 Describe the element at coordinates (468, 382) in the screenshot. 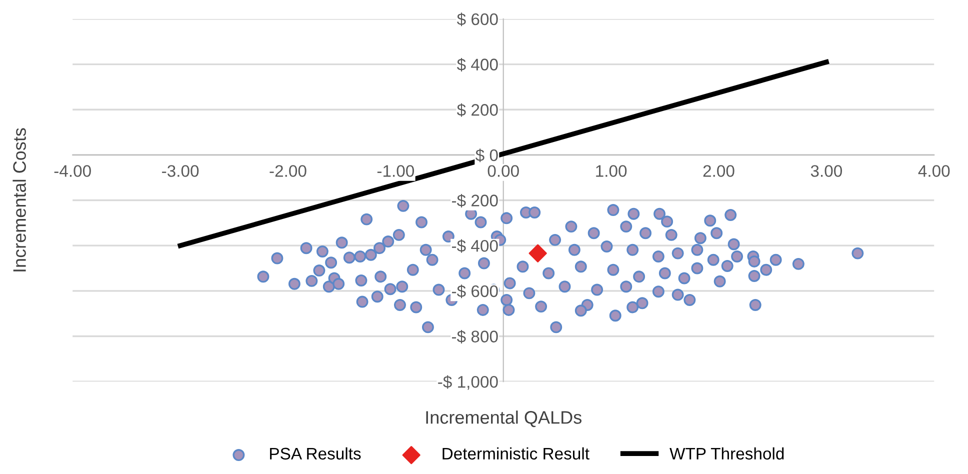

I see `y-tick-label: -$ 1,000` at that location.